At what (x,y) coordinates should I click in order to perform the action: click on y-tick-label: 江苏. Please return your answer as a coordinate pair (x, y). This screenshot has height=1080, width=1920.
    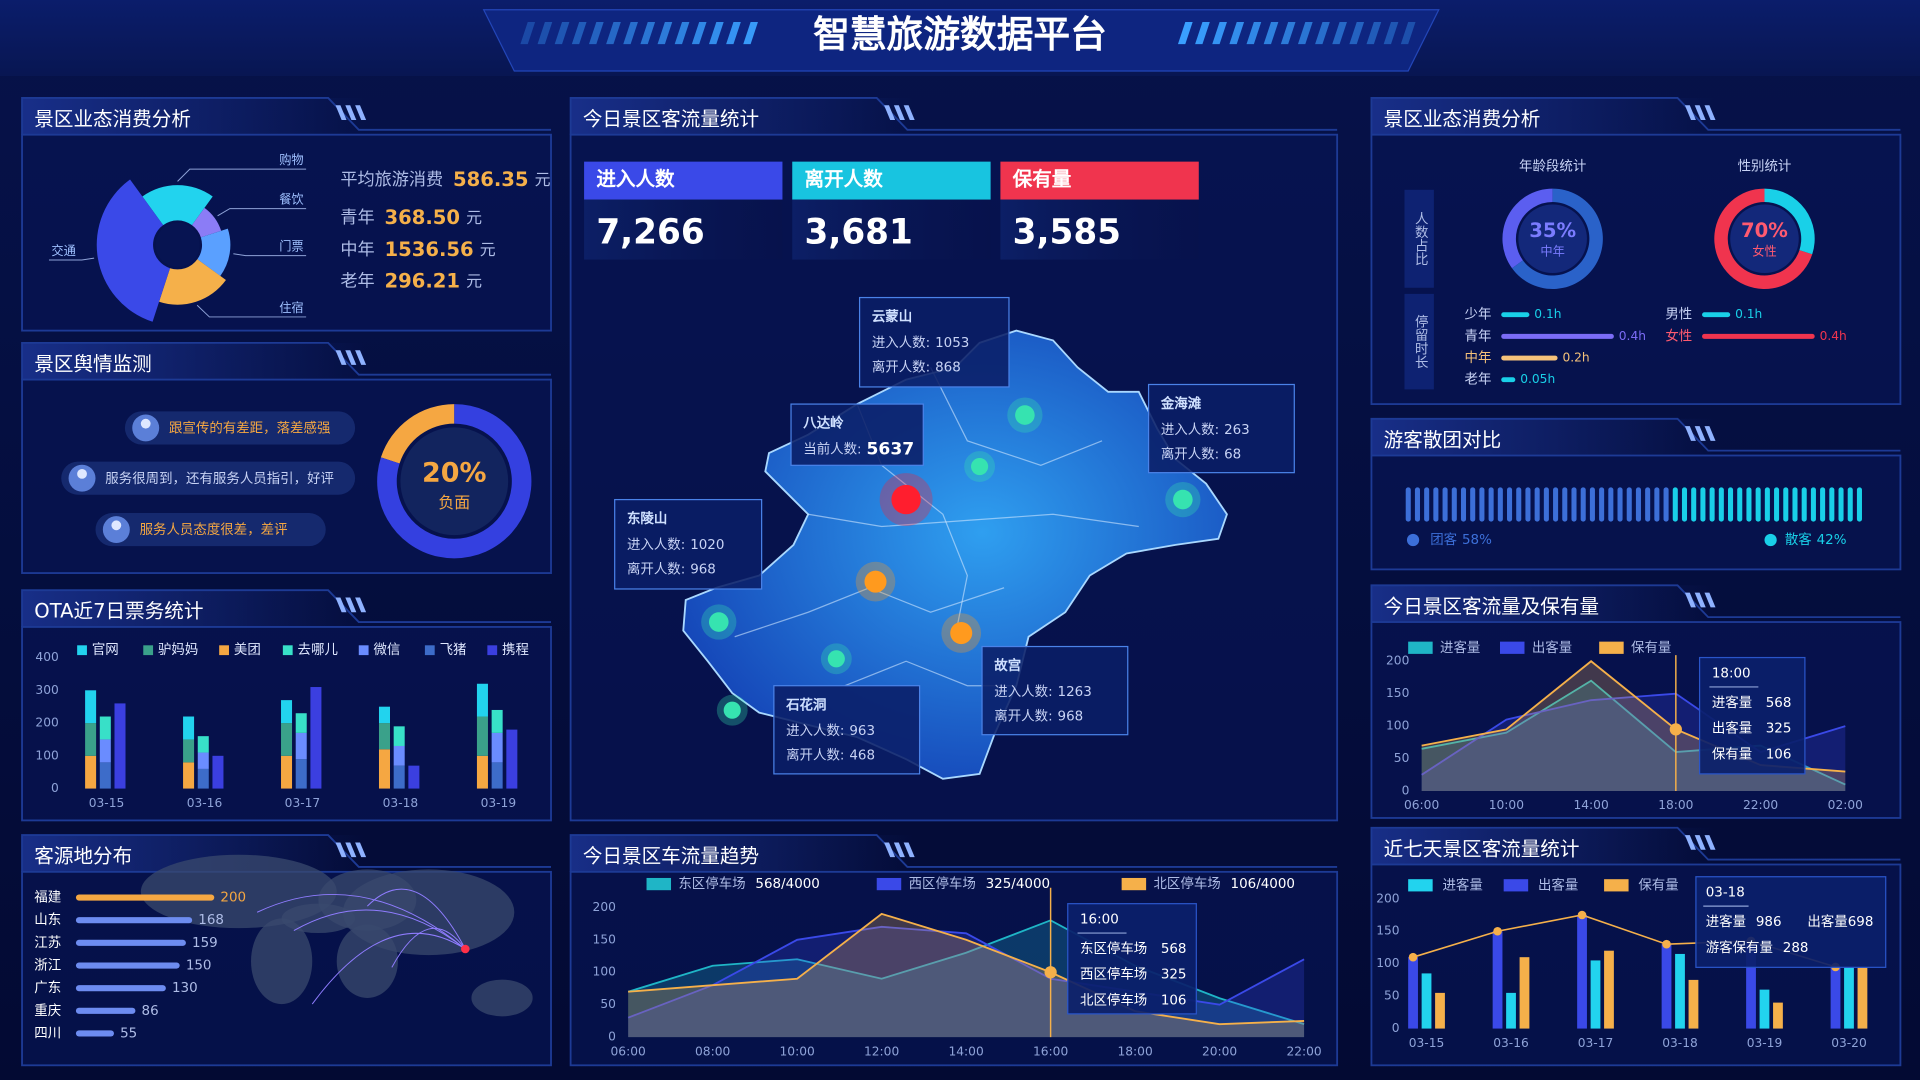
    Looking at the image, I should click on (47, 943).